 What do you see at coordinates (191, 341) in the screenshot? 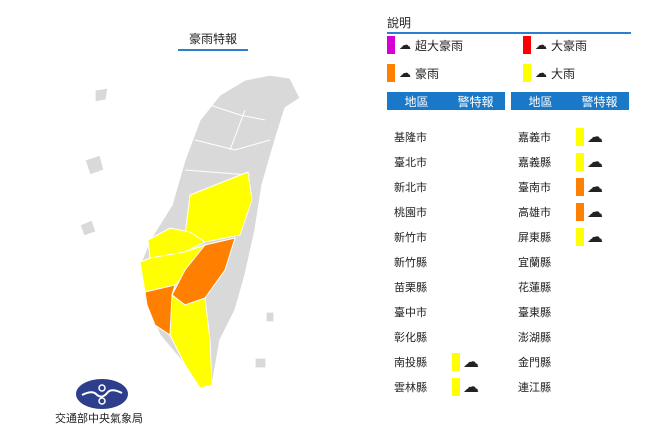
I see `region-pingtung` at bounding box center [191, 341].